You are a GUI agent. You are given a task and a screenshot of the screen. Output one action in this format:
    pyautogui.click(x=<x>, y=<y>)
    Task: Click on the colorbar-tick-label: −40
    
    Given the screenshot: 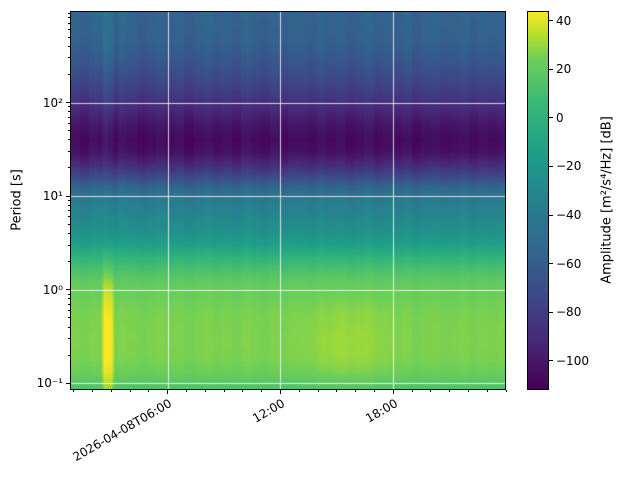 What is the action you would take?
    pyautogui.click(x=569, y=215)
    